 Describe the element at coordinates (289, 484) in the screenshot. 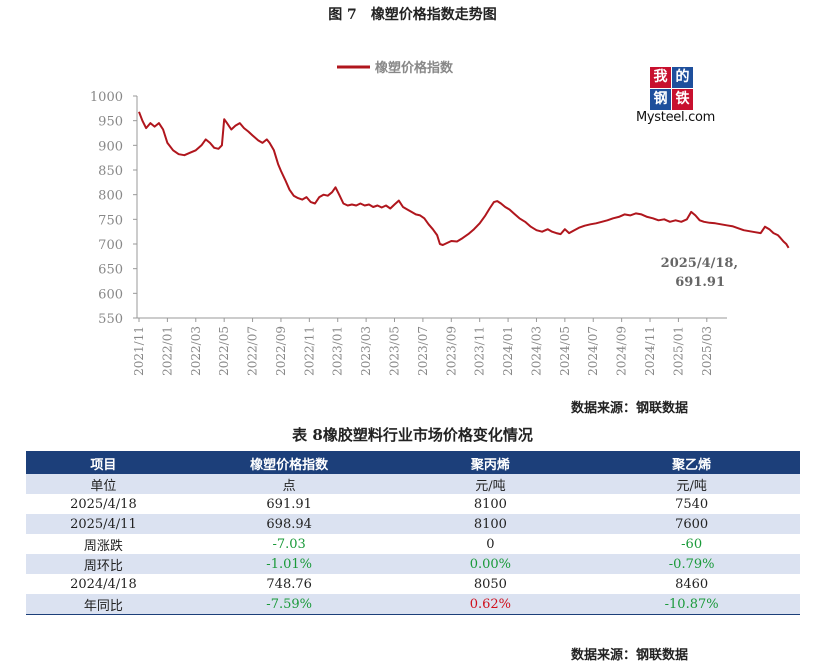

I see `table-cell: 点` at that location.